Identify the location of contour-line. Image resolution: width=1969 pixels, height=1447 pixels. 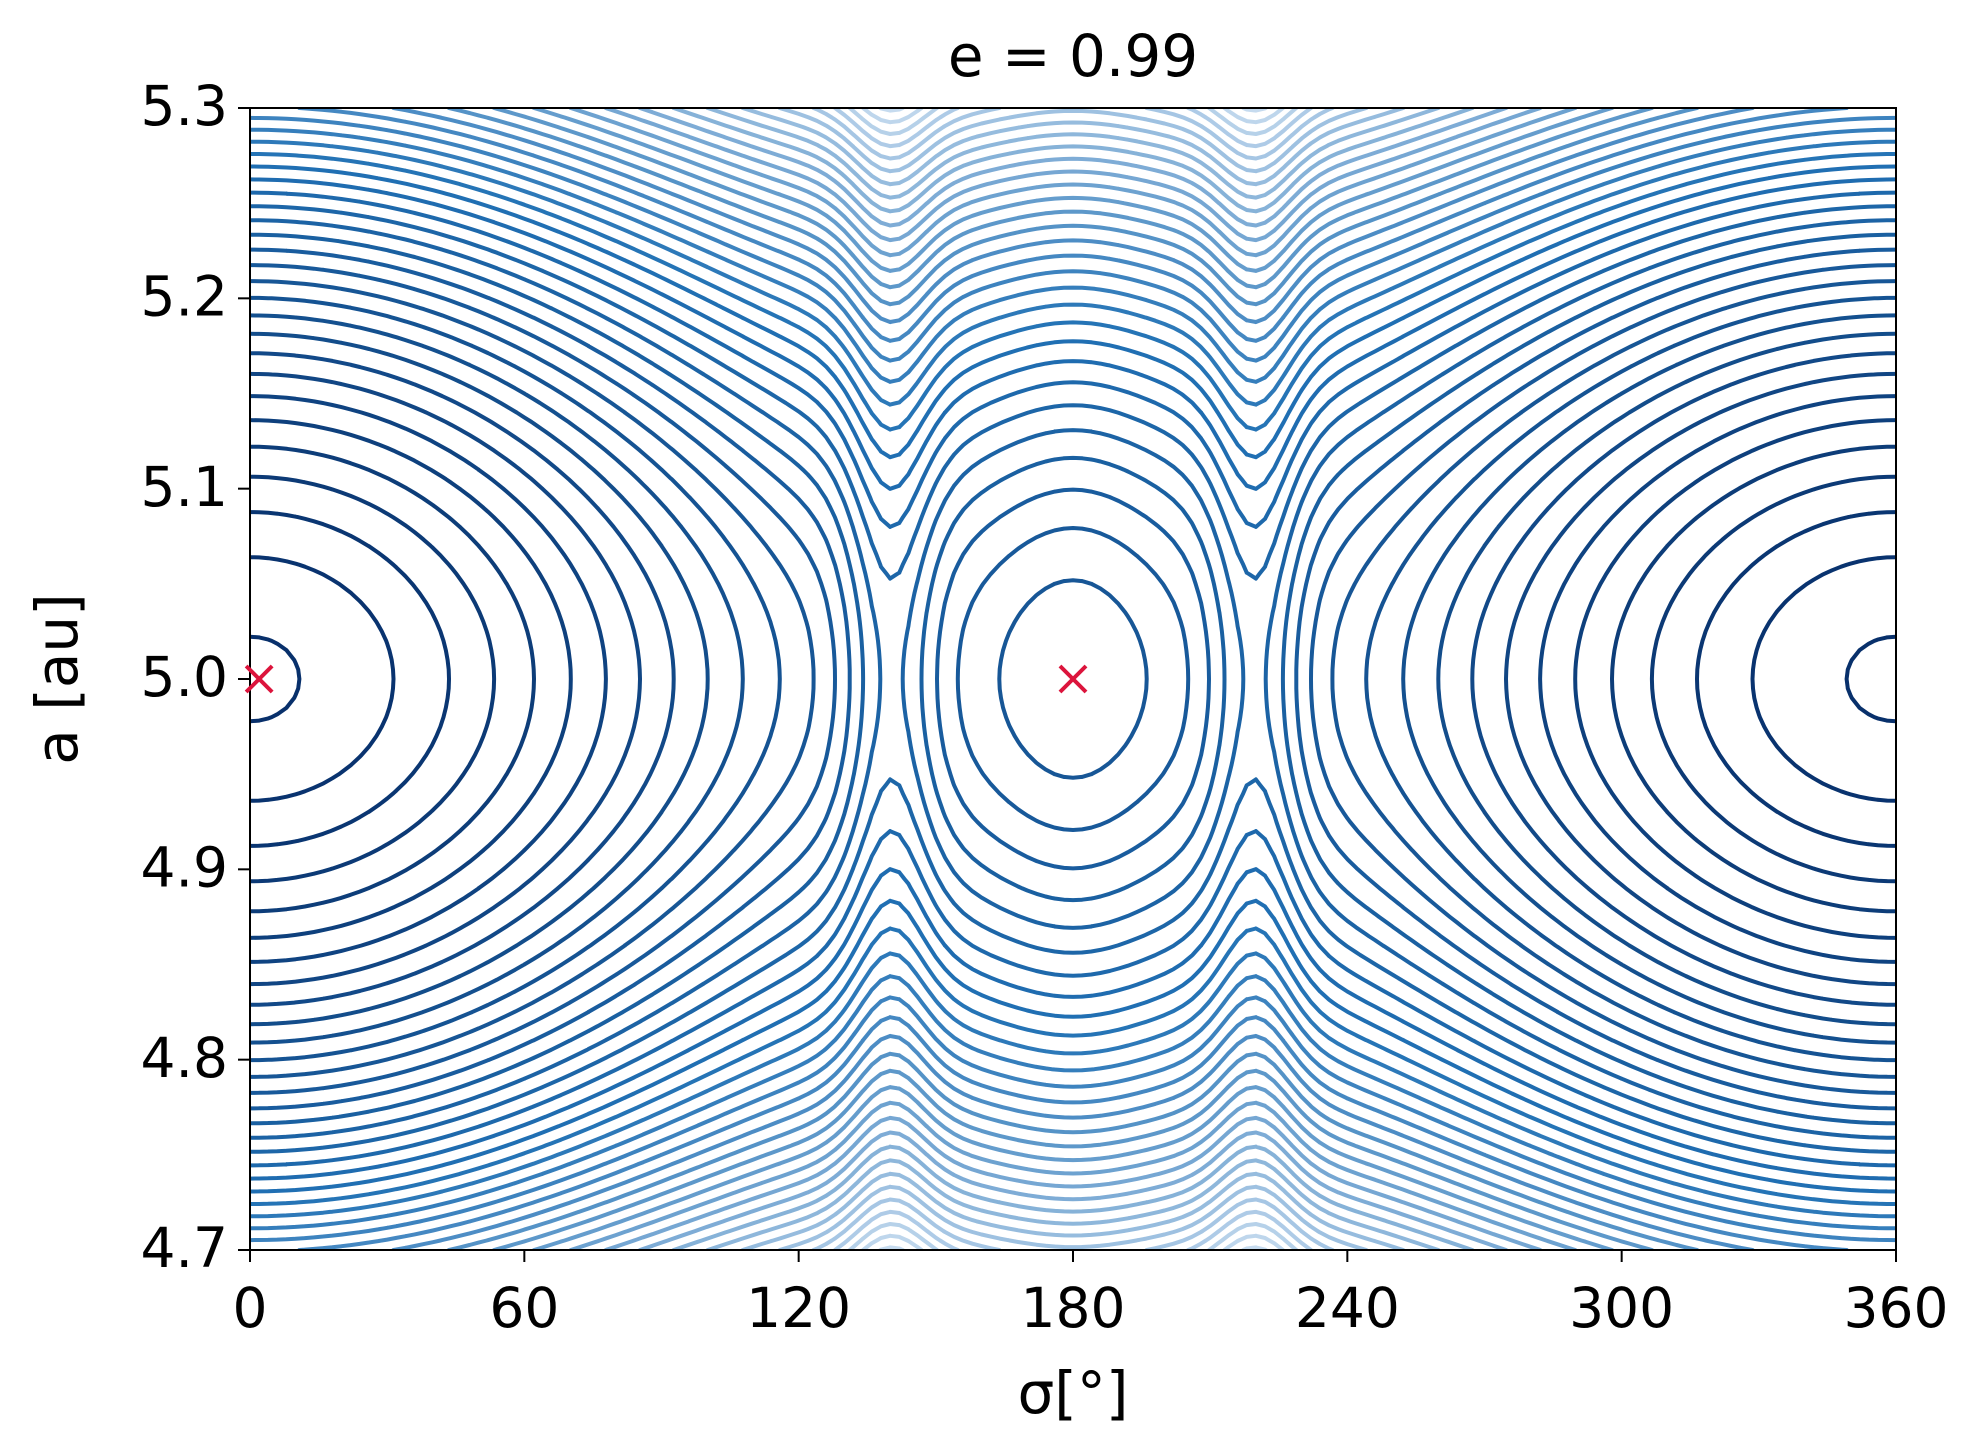
(1073, 679).